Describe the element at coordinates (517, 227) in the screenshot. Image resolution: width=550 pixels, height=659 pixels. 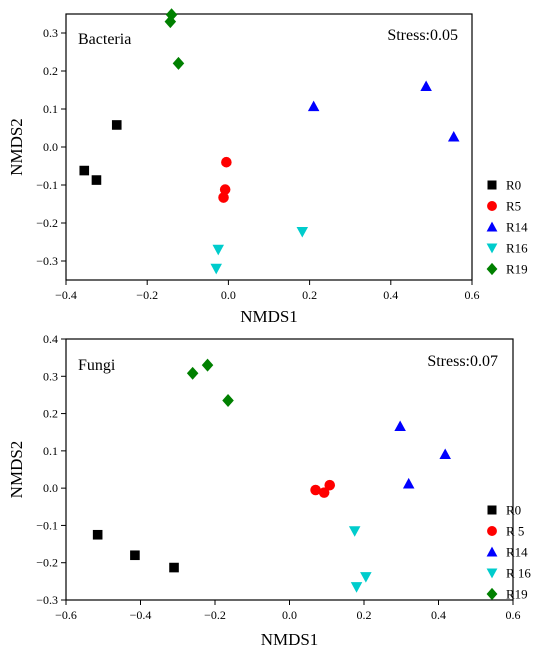
I see `legend-label: R14` at that location.